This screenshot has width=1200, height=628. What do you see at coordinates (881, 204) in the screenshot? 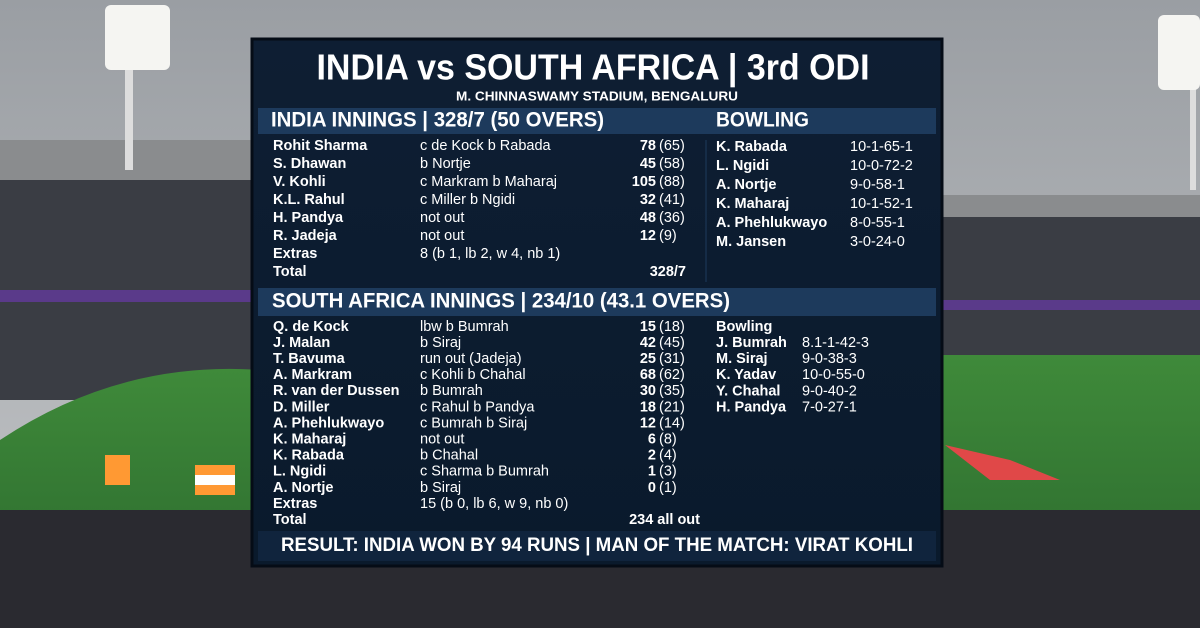
I see `bowling-figures: 10-1-52-1` at bounding box center [881, 204].